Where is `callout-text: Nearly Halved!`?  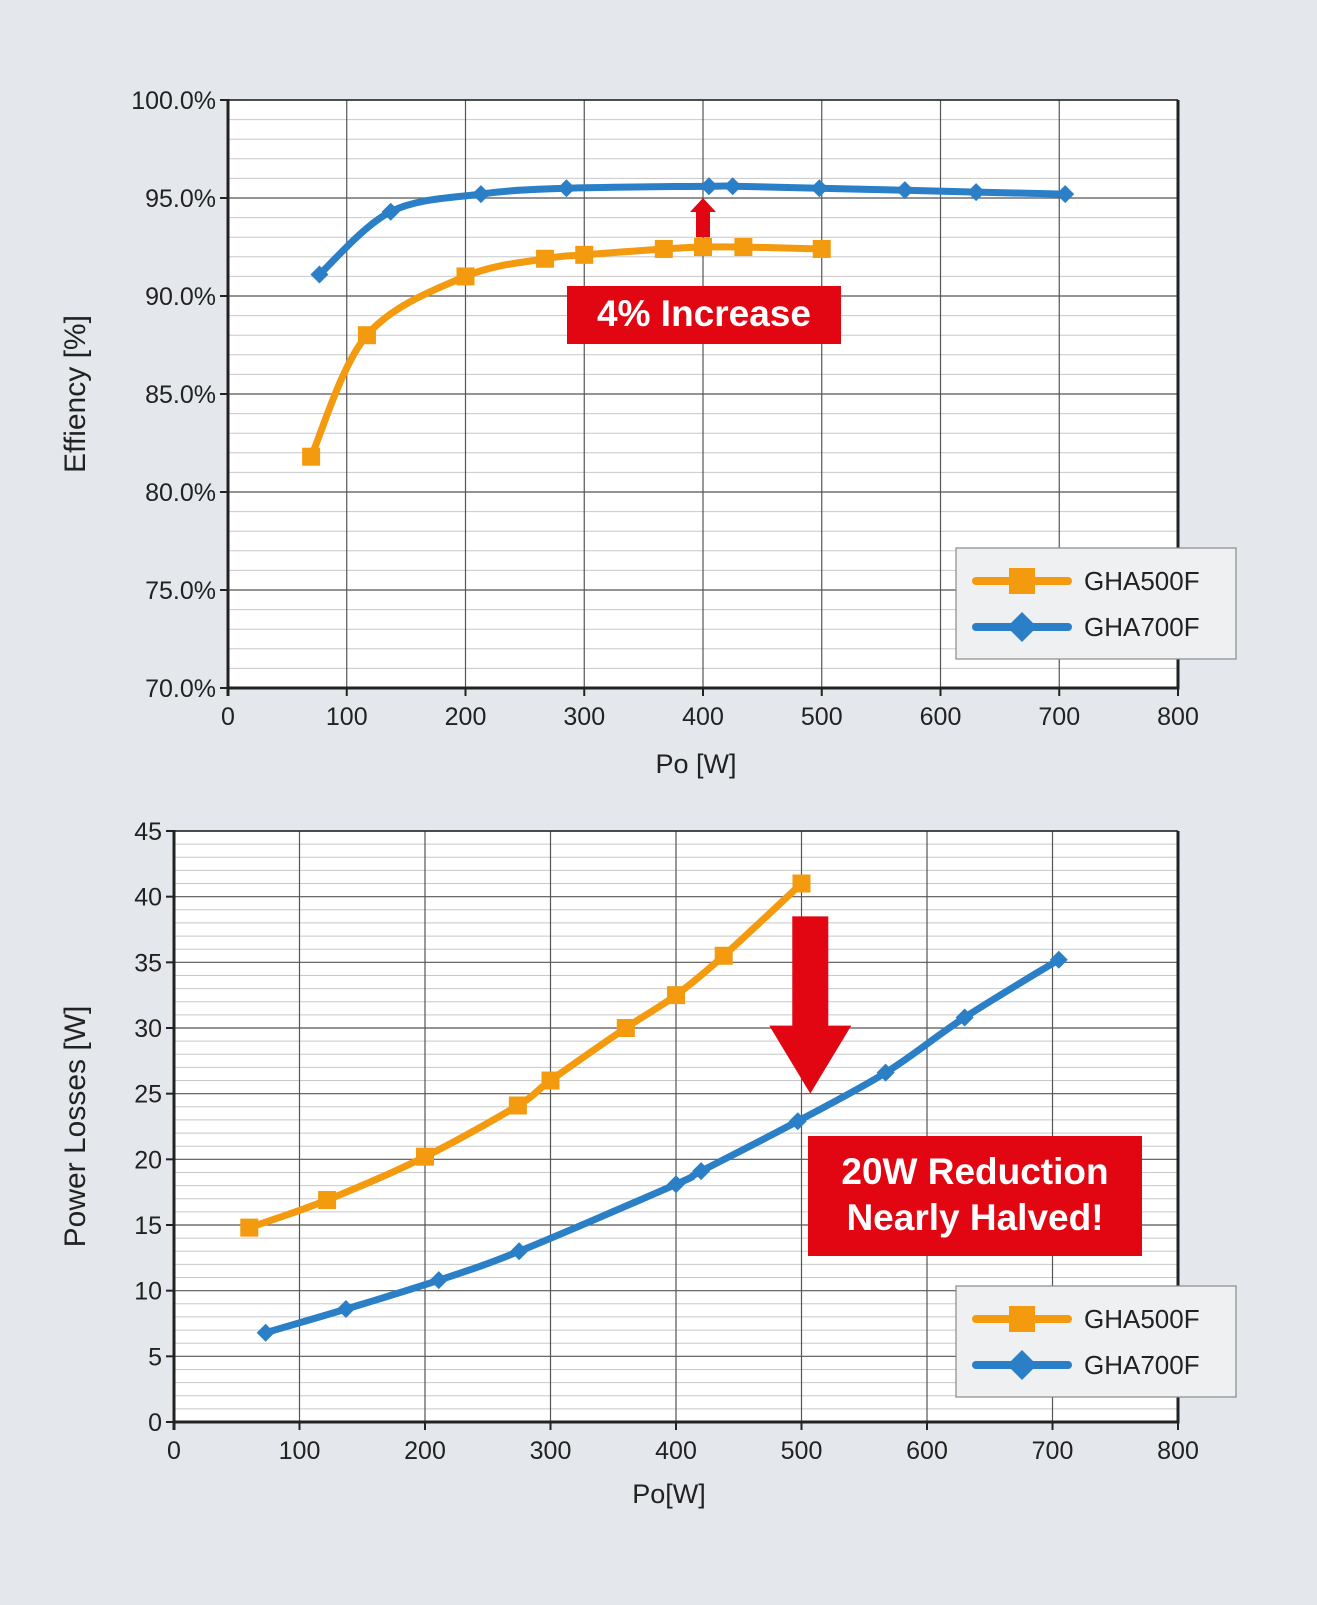 callout-text: Nearly Halved! is located at coordinates (974, 1217).